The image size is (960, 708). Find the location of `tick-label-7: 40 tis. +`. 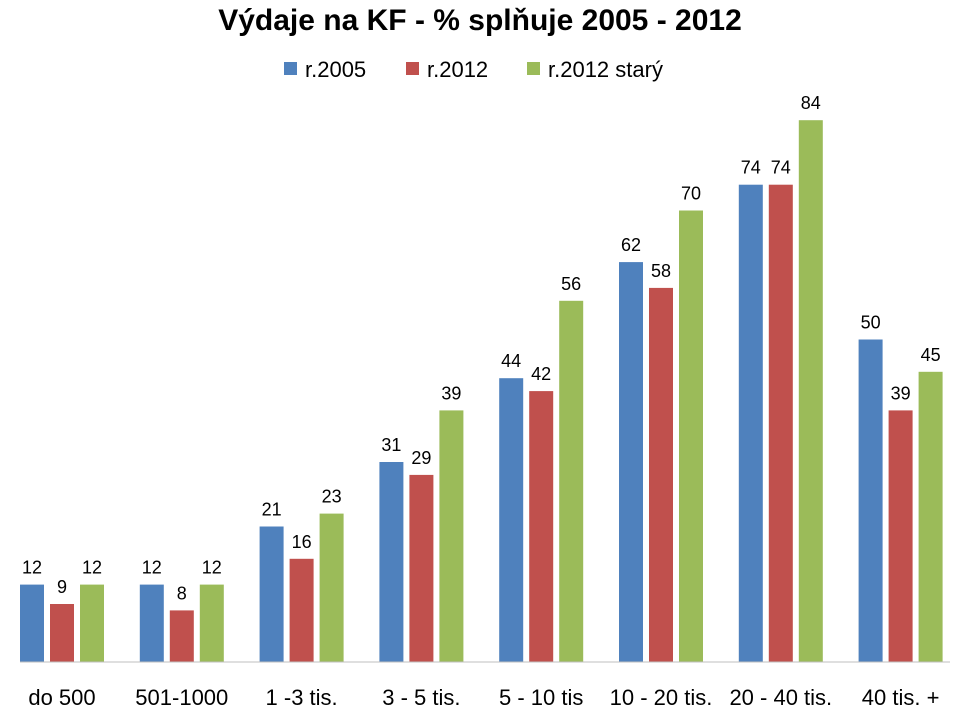

tick-label-7: 40 tis. + is located at coordinates (901, 696).